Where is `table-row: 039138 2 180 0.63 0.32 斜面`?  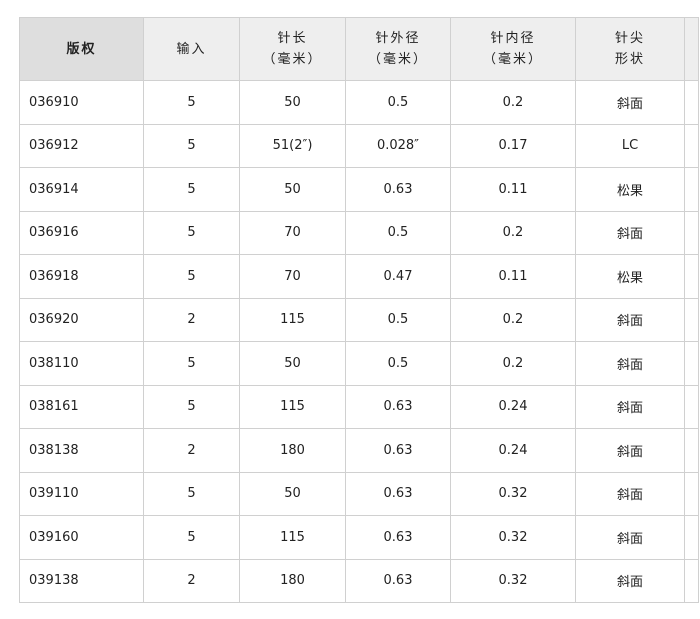
table-row: 039138 2 180 0.63 0.32 斜面 is located at coordinates (359, 580).